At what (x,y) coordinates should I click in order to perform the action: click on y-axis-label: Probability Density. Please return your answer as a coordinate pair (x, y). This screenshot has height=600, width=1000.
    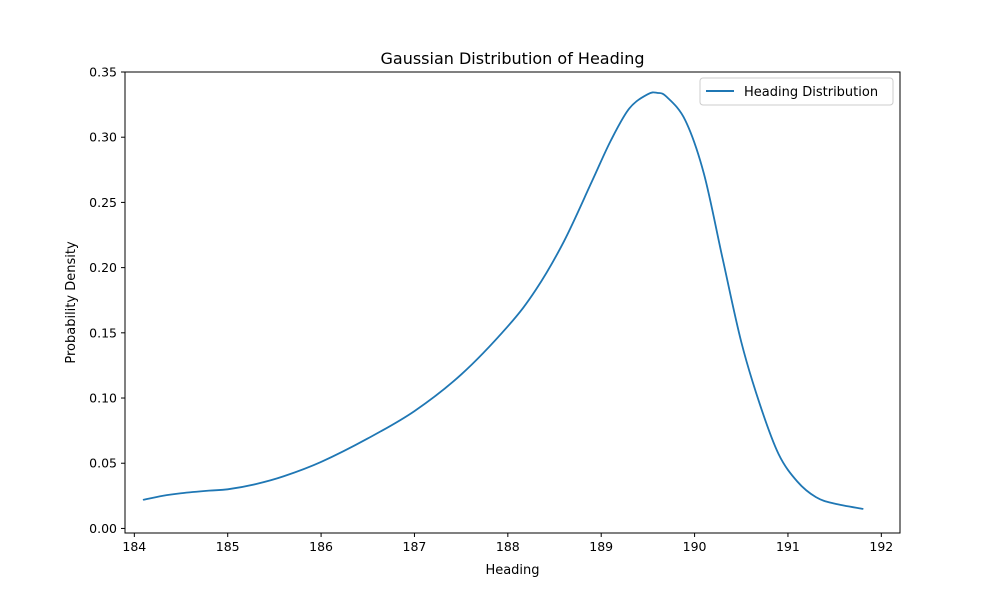
    Looking at the image, I should click on (71, 302).